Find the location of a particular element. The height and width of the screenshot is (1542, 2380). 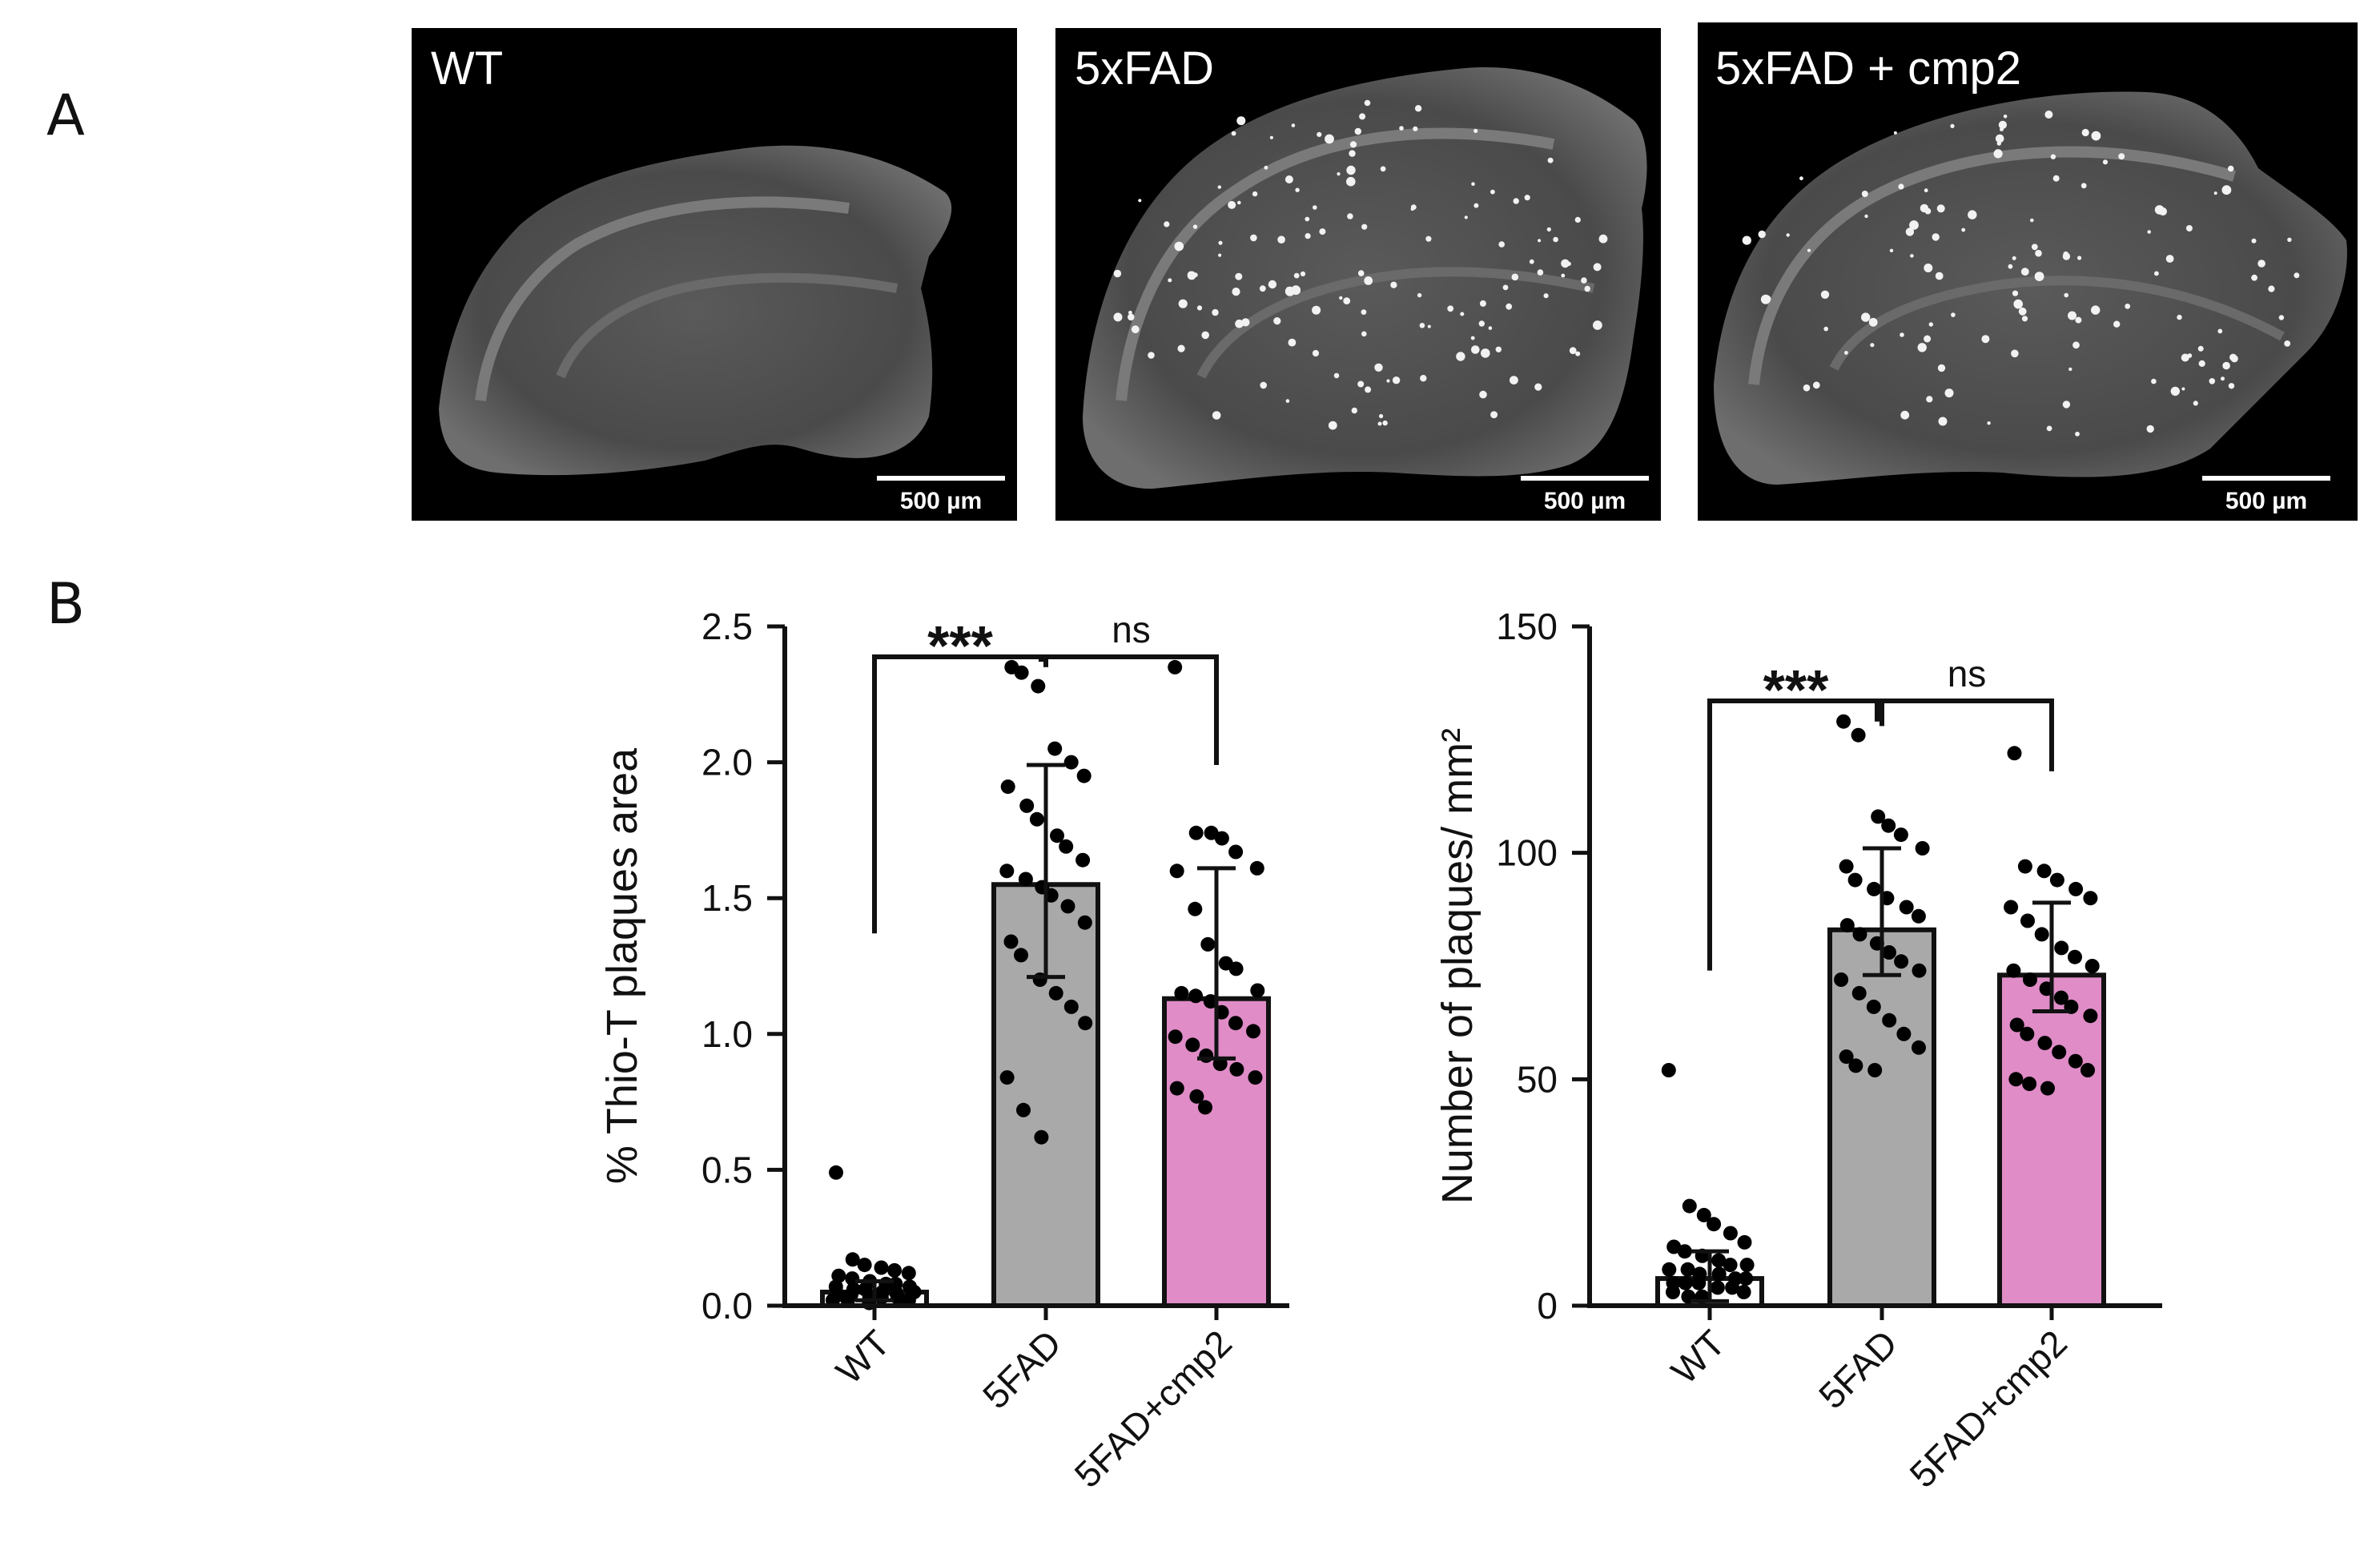

x-tick-label: 5FAD+cmp2 is located at coordinates (1988, 1409).